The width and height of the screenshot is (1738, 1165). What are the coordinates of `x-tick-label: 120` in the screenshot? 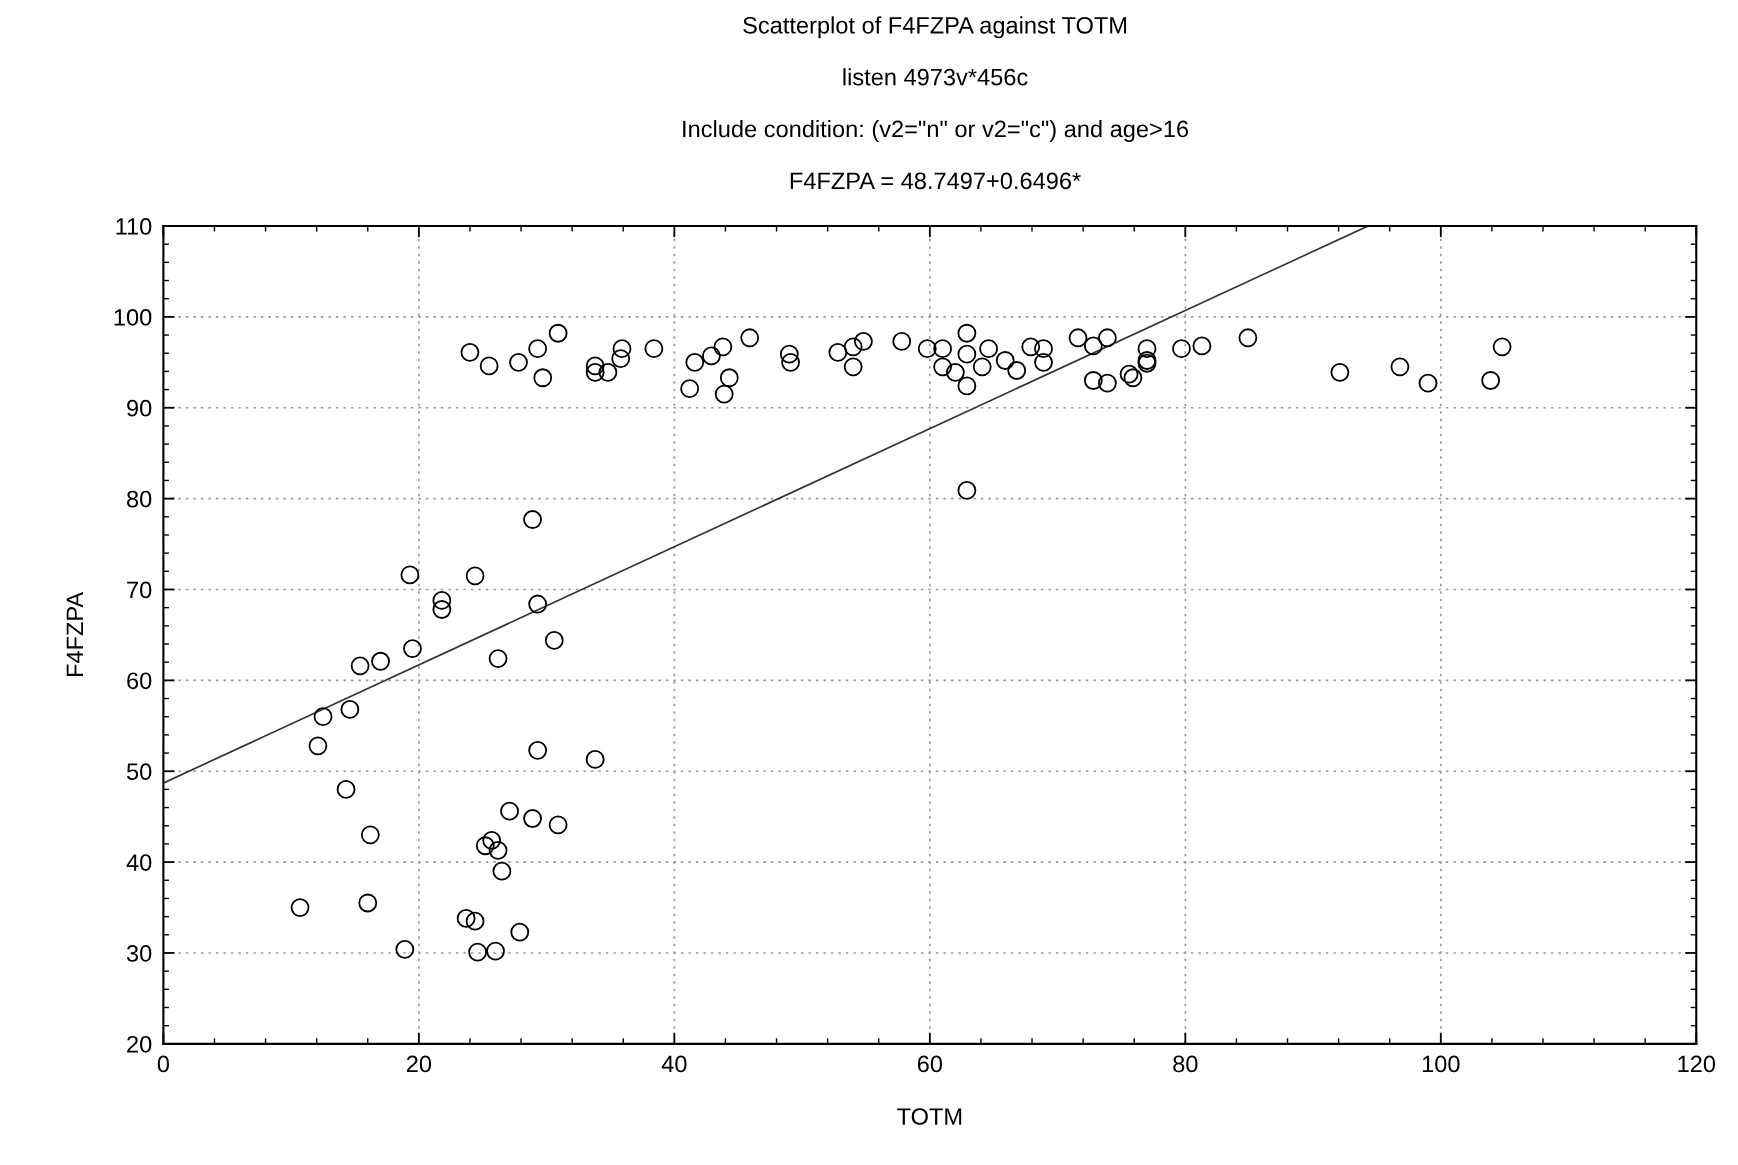 It's located at (1697, 1064).